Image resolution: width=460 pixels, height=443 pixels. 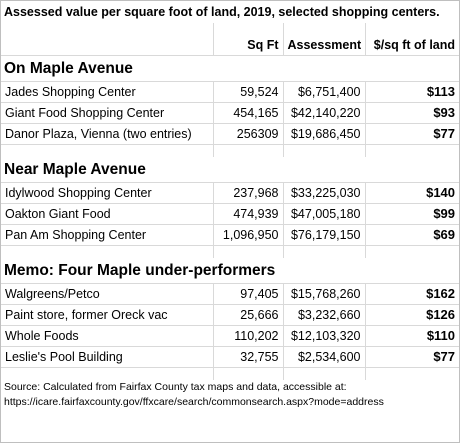 What do you see at coordinates (107, 357) in the screenshot?
I see `row-name: Leslie's Pool Building` at bounding box center [107, 357].